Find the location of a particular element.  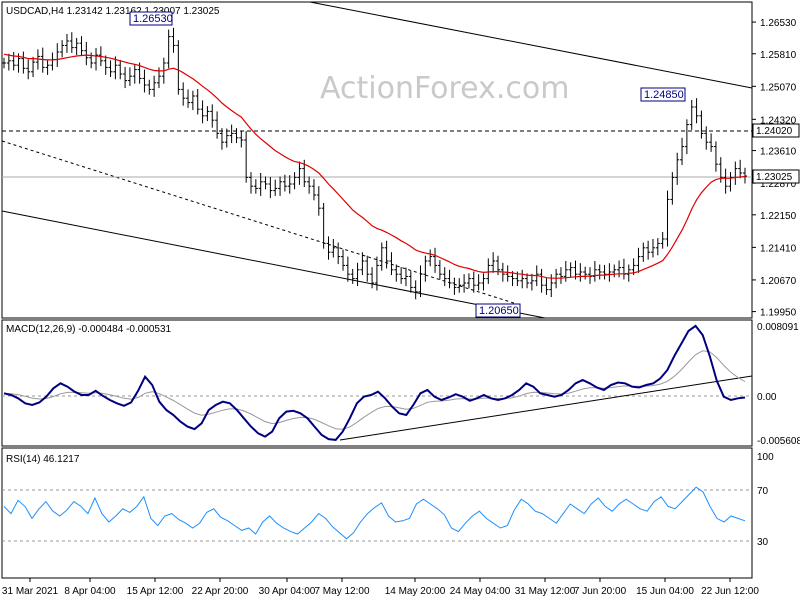

price-tick-label: 1.22870 is located at coordinates (778, 184).